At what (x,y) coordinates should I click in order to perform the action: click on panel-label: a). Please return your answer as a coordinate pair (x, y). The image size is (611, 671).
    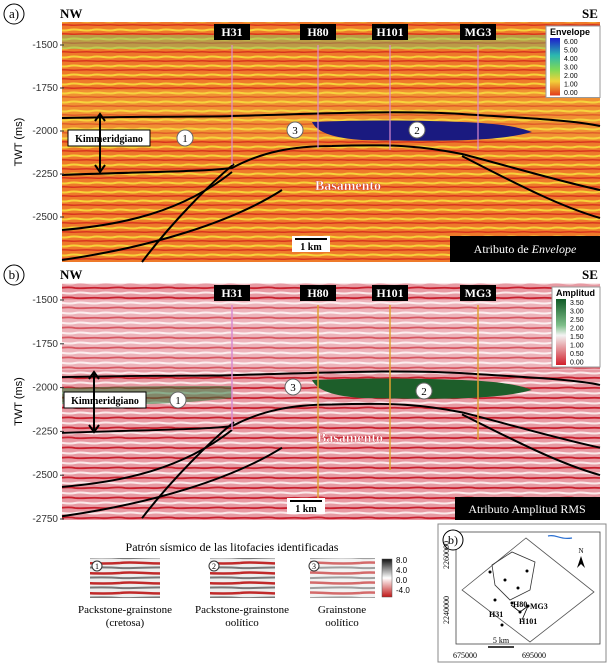
    Looking at the image, I should click on (14, 13).